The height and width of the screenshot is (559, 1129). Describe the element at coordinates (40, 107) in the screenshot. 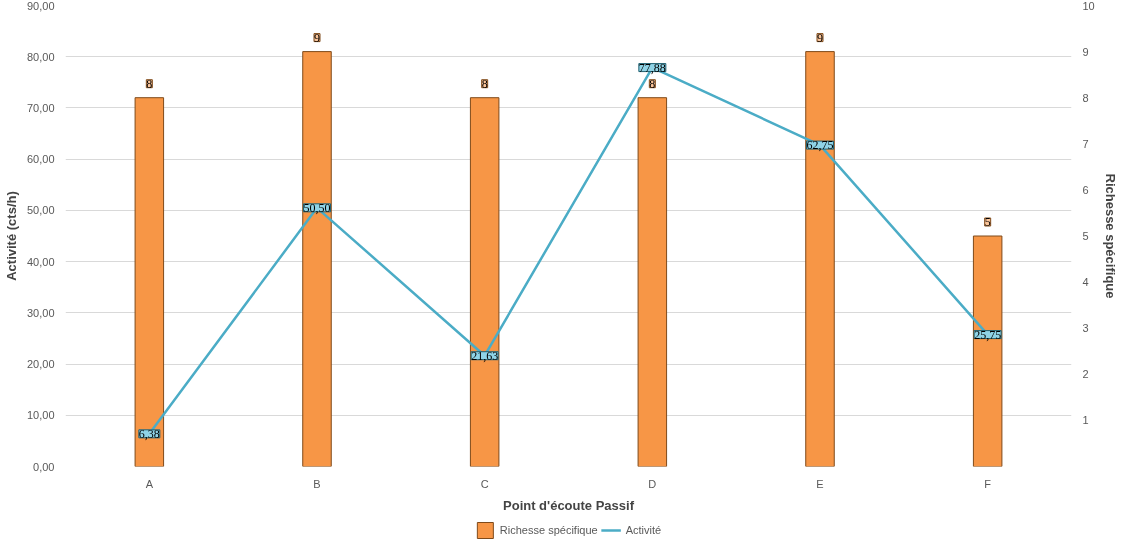

I see `y-tick-label: 70,00` at that location.